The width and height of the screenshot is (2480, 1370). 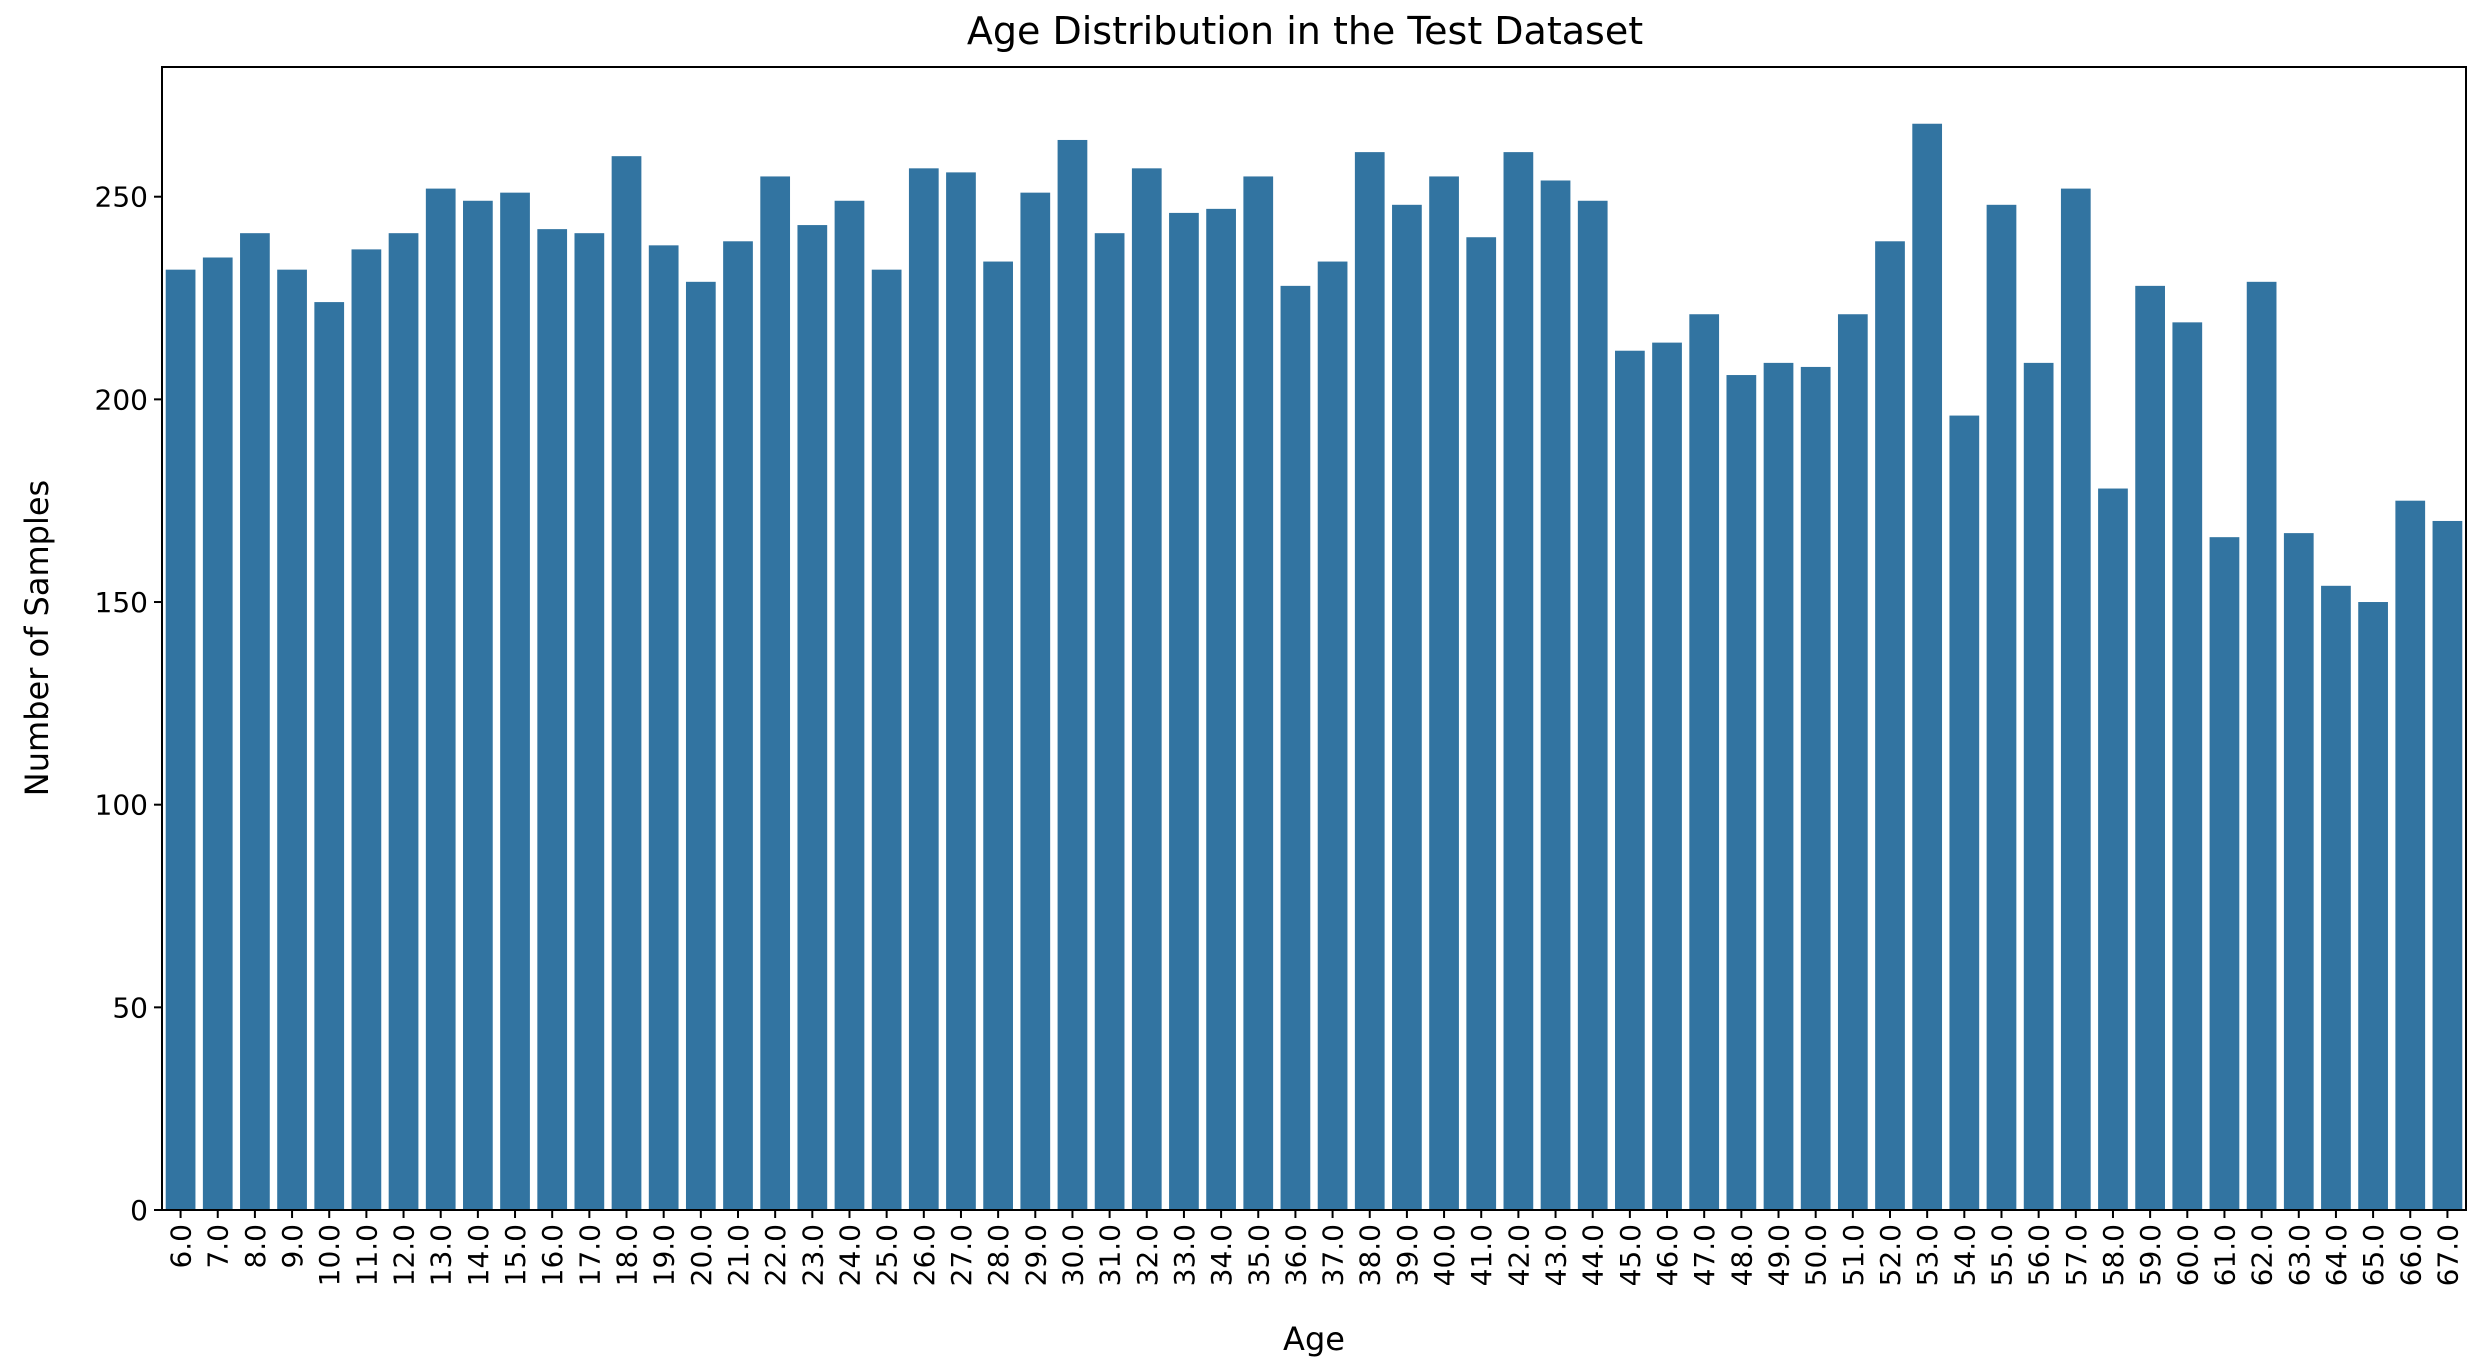 What do you see at coordinates (1314, 1339) in the screenshot?
I see `x-axis-label: Age` at bounding box center [1314, 1339].